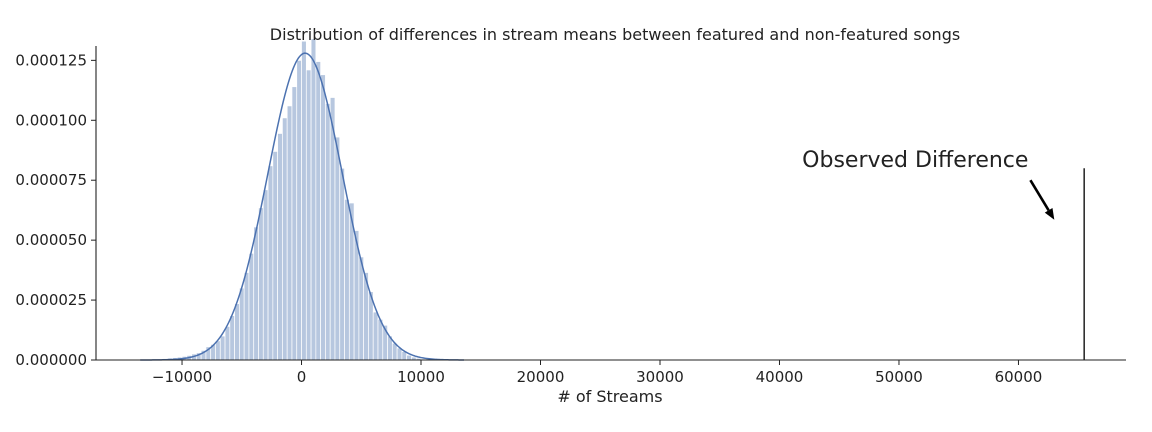 The height and width of the screenshot is (432, 1152). Describe the element at coordinates (421, 377) in the screenshot. I see `x-tick-label: 10000` at that location.